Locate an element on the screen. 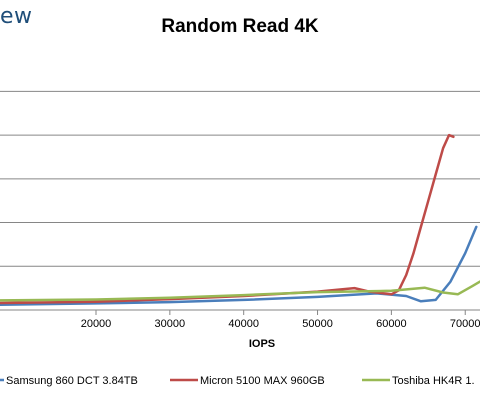 Image resolution: width=480 pixels, height=401 pixels. x-tick-label-4: 60000 is located at coordinates (391, 324).